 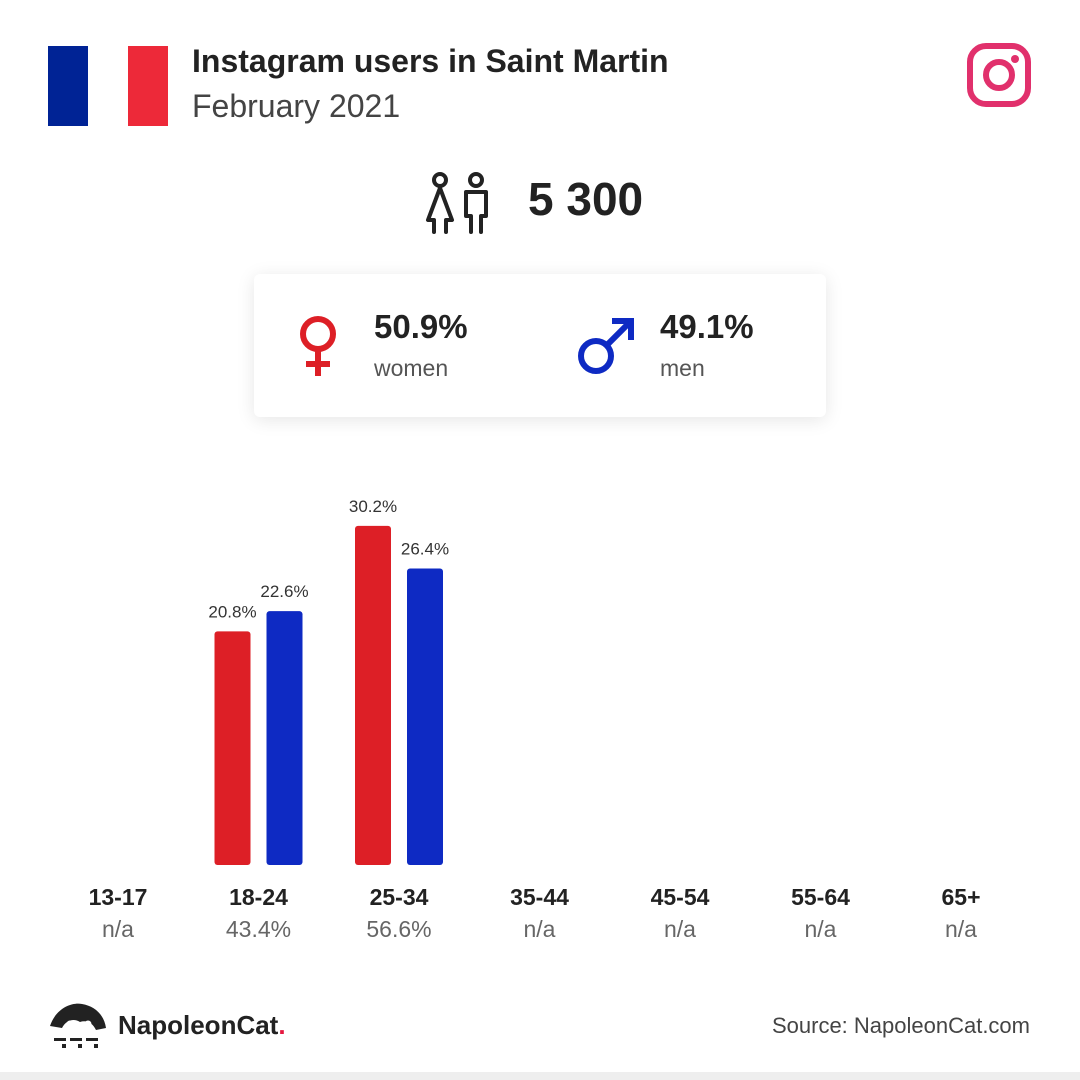 What do you see at coordinates (540, 1076) in the screenshot?
I see `bottom-strip` at bounding box center [540, 1076].